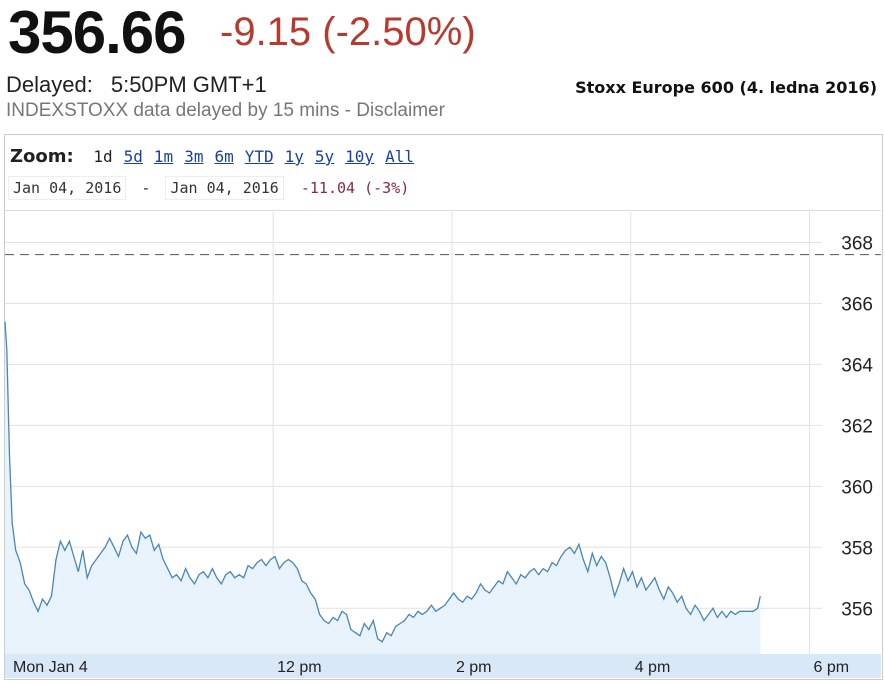 The width and height of the screenshot is (885, 683). Describe the element at coordinates (653, 667) in the screenshot. I see `x-tick-label-4-pm: 4 pm` at that location.